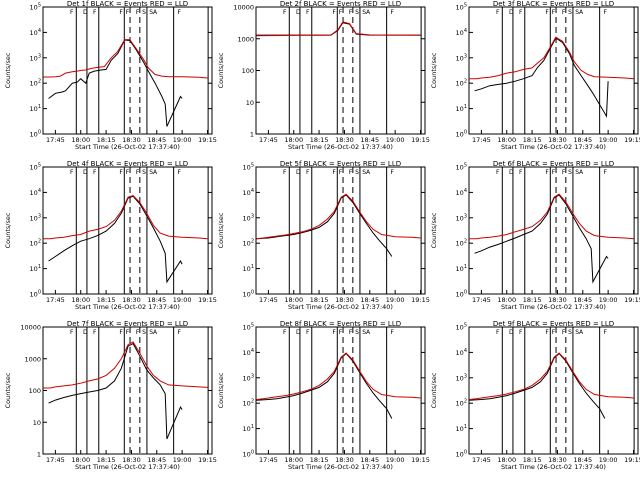 The width and height of the screenshot is (640, 480). Describe the element at coordinates (127, 164) in the screenshot. I see `panel-title: Det 4f BLACK = Events RED = LLD` at that location.